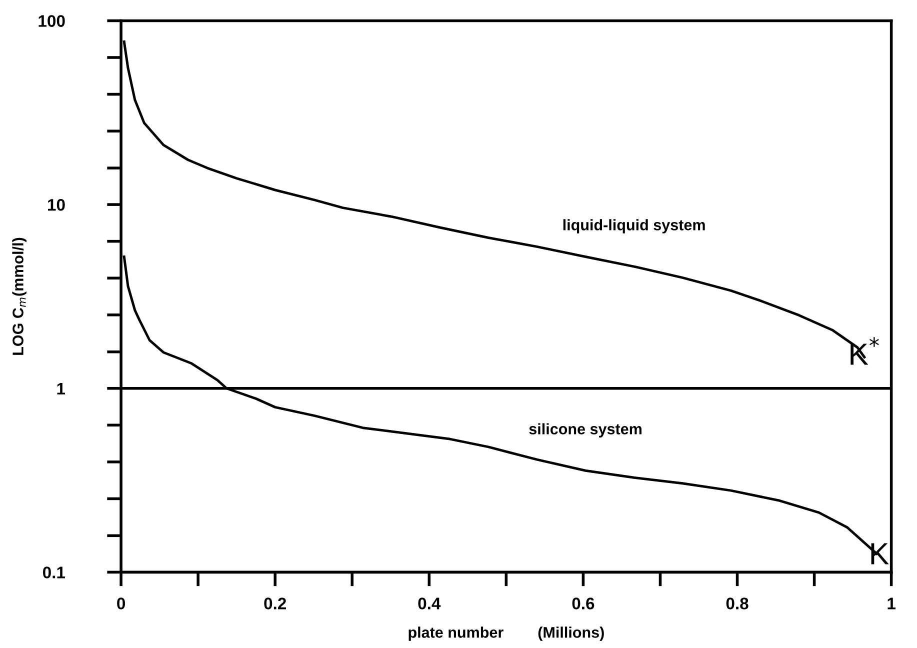 The image size is (917, 648). Describe the element at coordinates (51, 21) in the screenshot. I see `y-tick-label: 100` at that location.